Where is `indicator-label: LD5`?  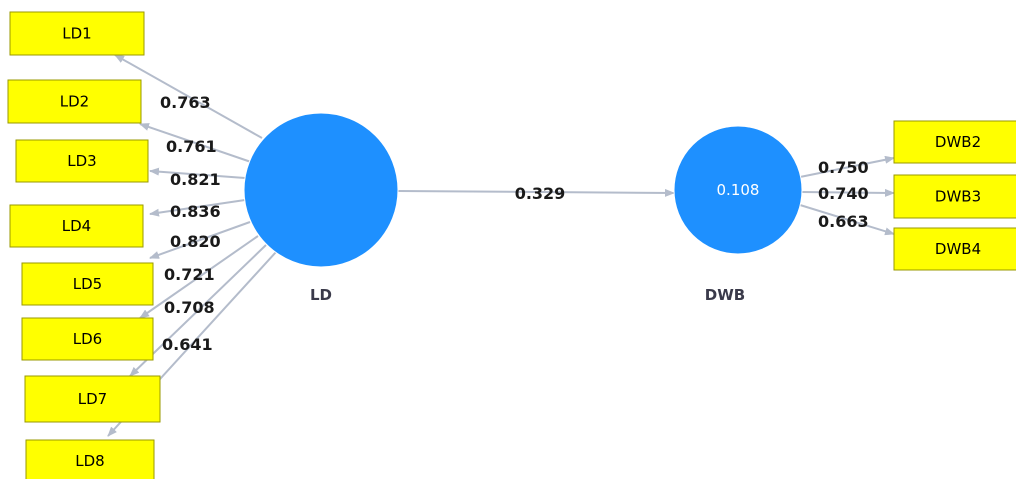 indicator-label: LD5 is located at coordinates (87, 284).